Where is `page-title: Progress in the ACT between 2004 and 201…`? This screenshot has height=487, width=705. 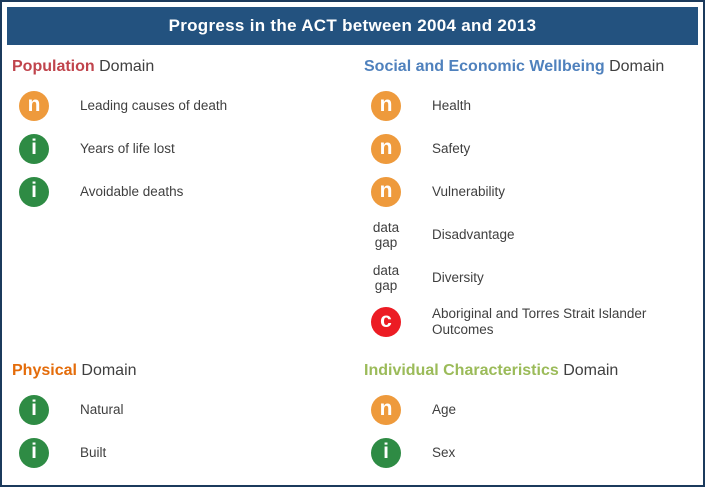 page-title: Progress in the ACT between 2004 and 201… is located at coordinates (352, 25).